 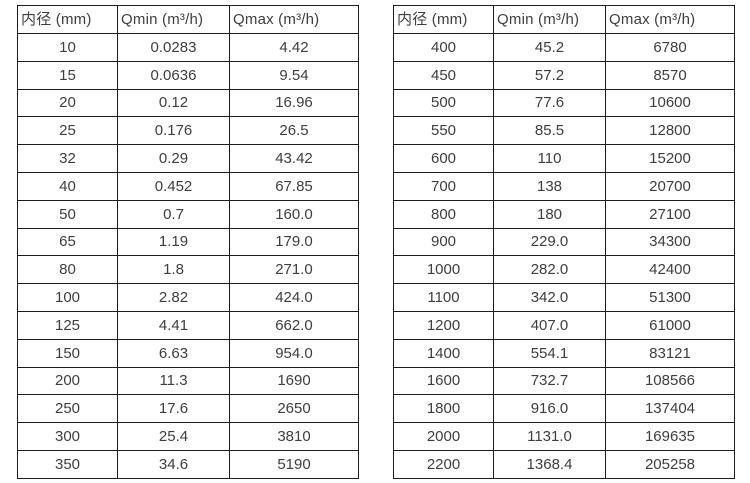 What do you see at coordinates (670, 242) in the screenshot?
I see `table-cell: 34300` at bounding box center [670, 242].